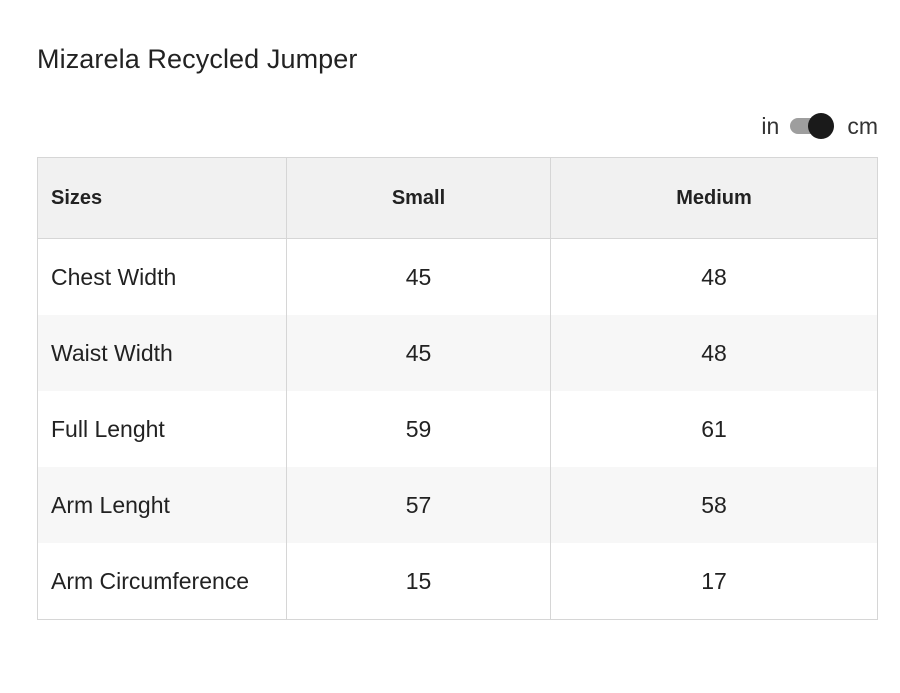 Image resolution: width=900 pixels, height=693 pixels. Describe the element at coordinates (162, 198) in the screenshot. I see `header-sizes: Sizes` at that location.